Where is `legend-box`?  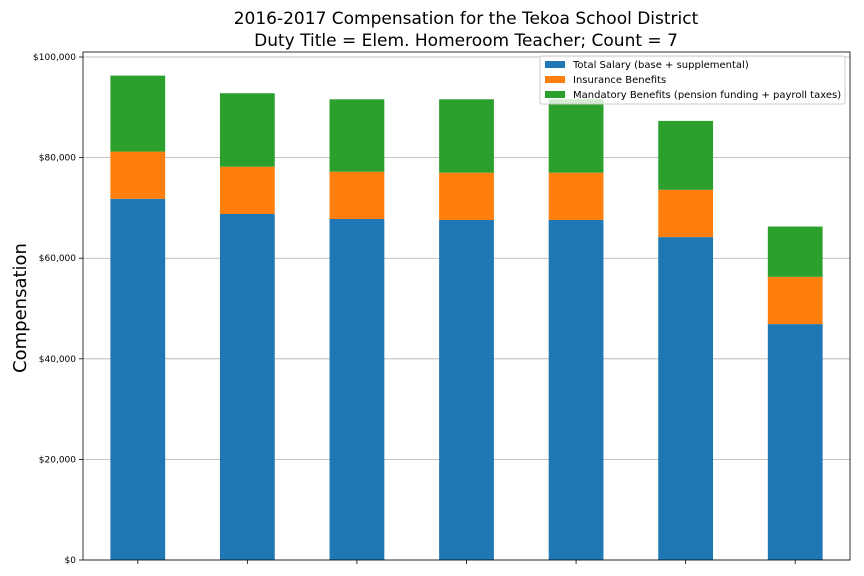
legend-box is located at coordinates (692, 80).